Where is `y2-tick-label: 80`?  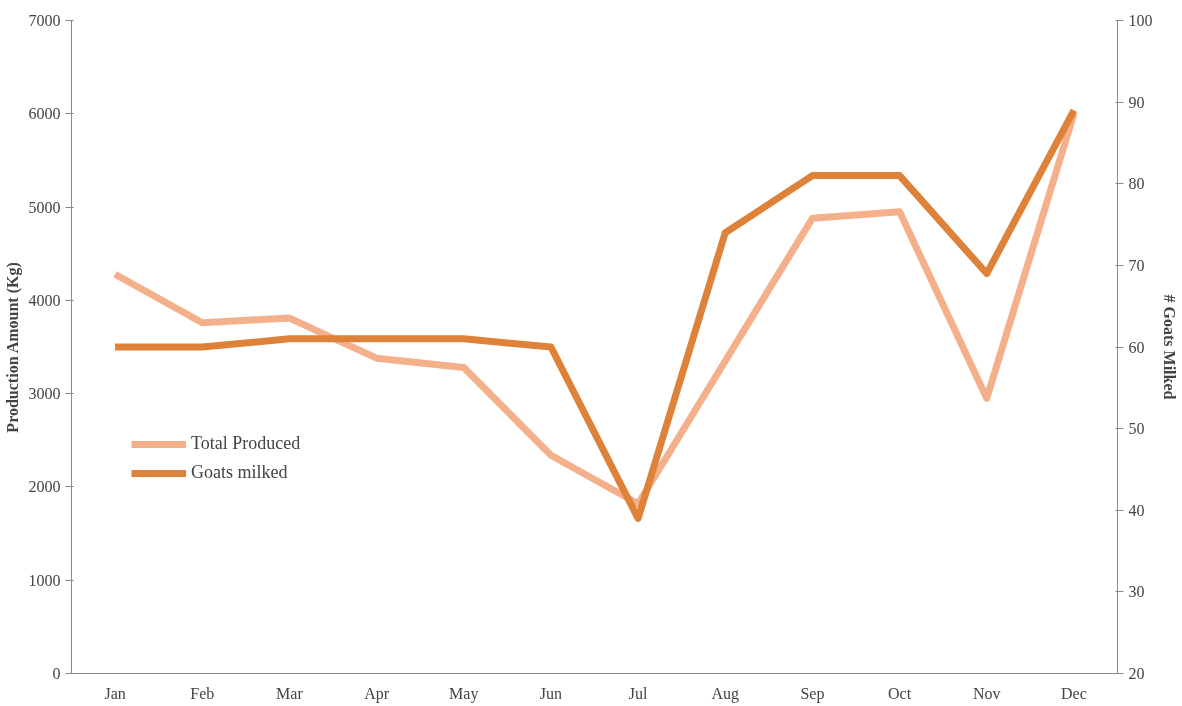 y2-tick-label: 80 is located at coordinates (1136, 184).